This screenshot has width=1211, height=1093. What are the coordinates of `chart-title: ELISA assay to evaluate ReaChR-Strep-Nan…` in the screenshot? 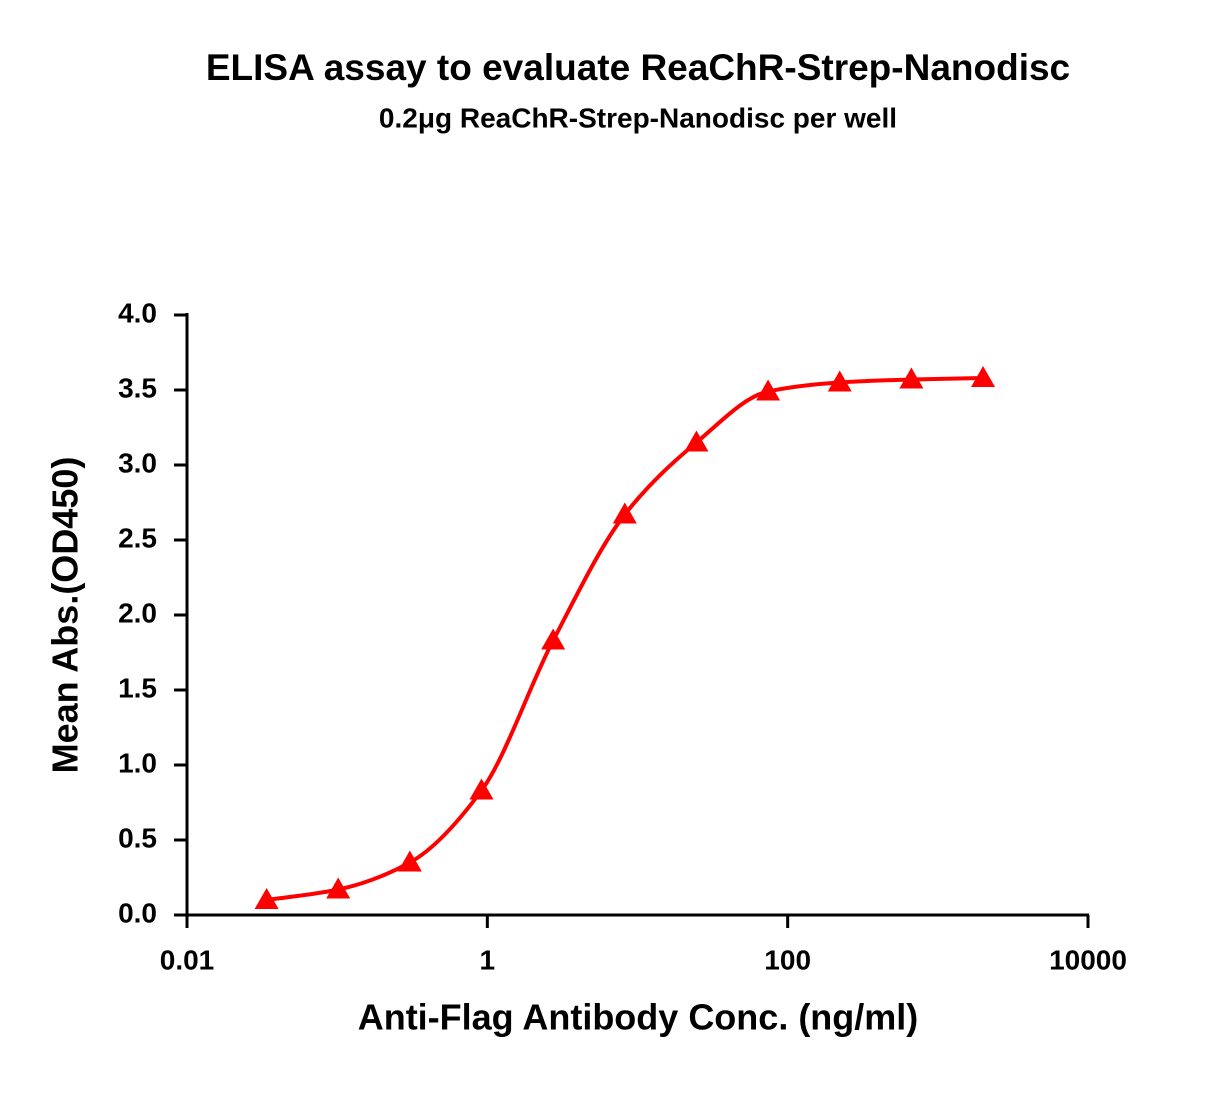 It's located at (638, 67).